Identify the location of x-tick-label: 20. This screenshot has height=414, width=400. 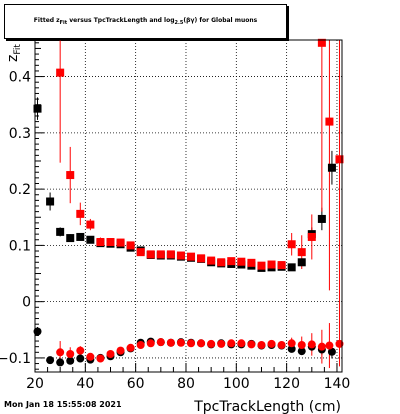
(35, 384).